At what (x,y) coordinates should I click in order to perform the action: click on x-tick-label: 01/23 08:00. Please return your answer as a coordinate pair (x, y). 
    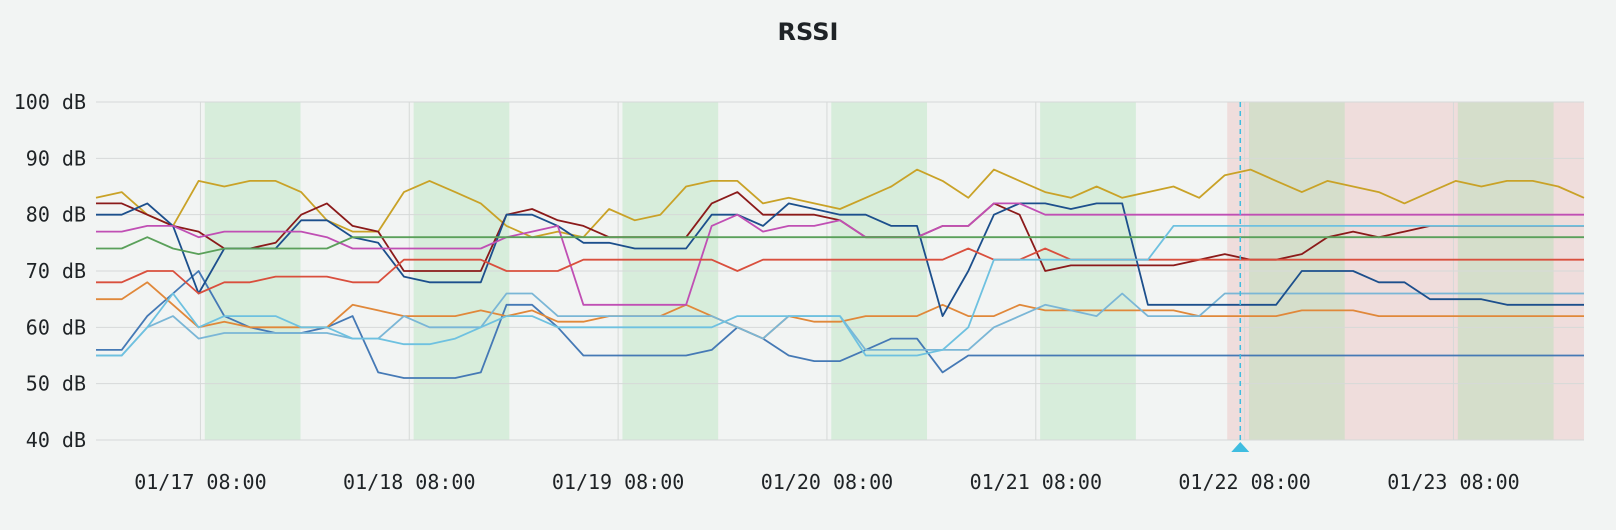
    Looking at the image, I should click on (1453, 482).